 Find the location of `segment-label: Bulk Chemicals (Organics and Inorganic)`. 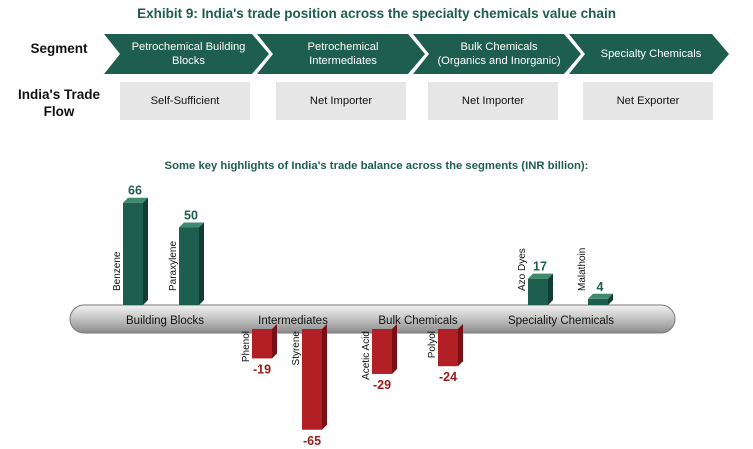

segment-label: Bulk Chemicals (Organics and Inorganic) is located at coordinates (499, 54).